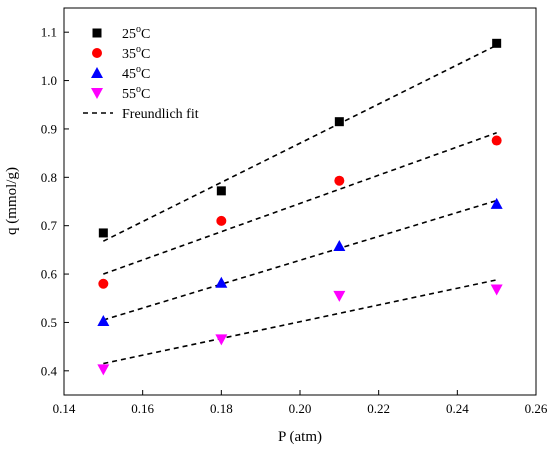 This screenshot has height=451, width=550. Describe the element at coordinates (64, 408) in the screenshot. I see `x-tick-label: 0.14` at that location.